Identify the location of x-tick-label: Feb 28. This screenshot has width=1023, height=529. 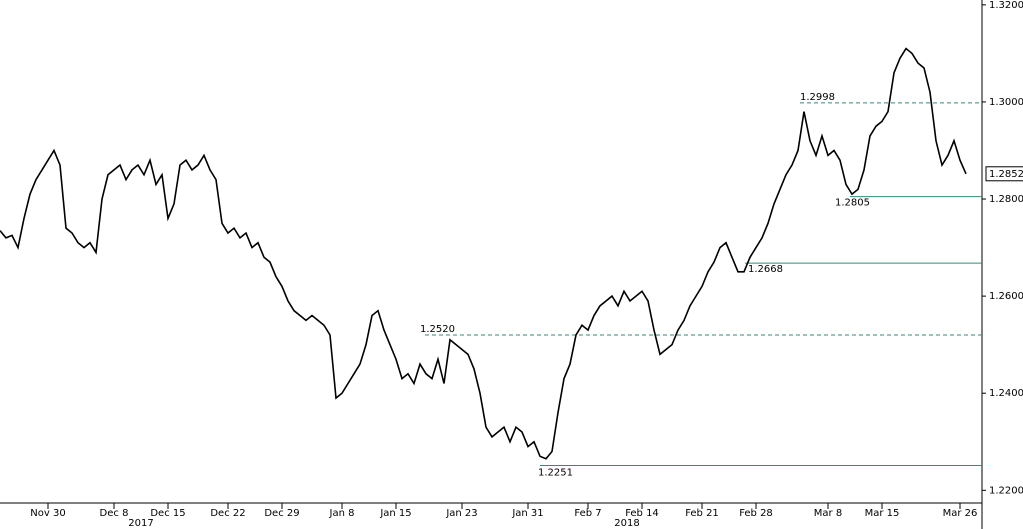
(756, 513).